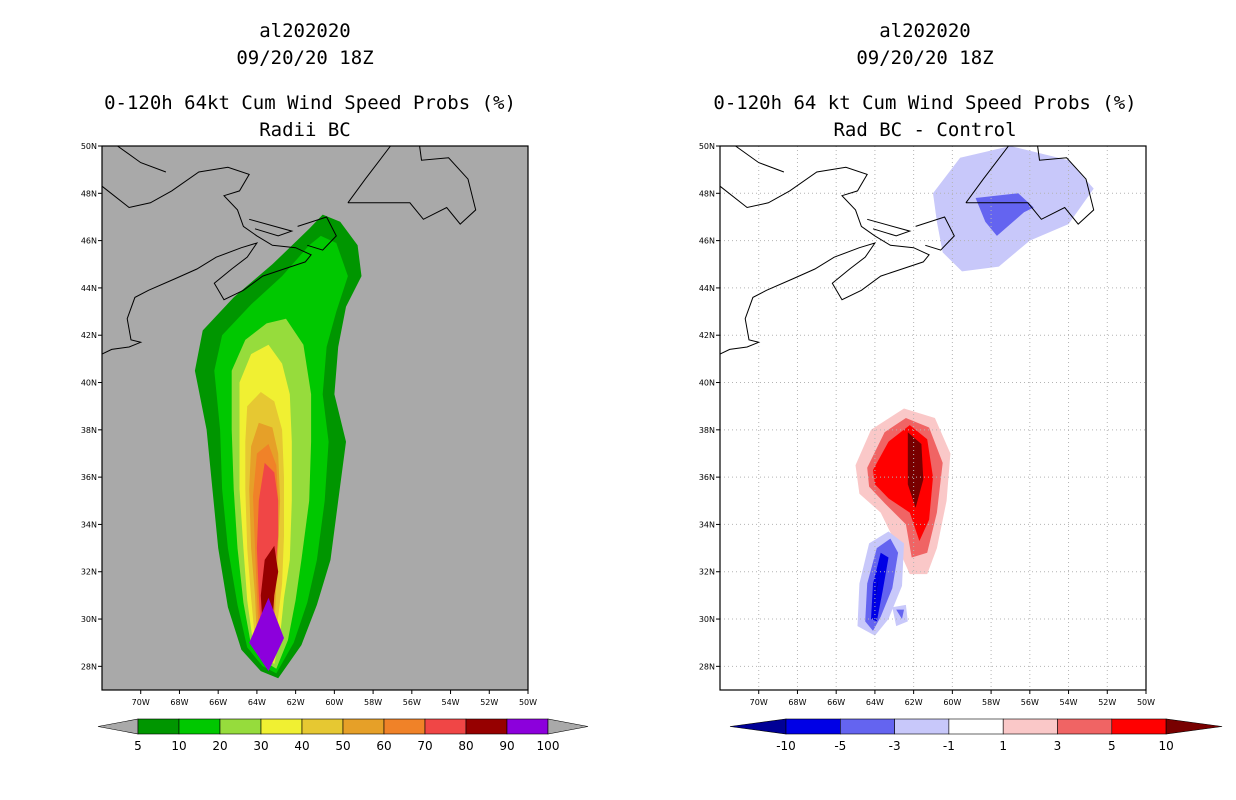  Describe the element at coordinates (310, 103) in the screenshot. I see `left-title-product: 0-120h 64kt Cum Wind Speed Probs (%)` at that location.